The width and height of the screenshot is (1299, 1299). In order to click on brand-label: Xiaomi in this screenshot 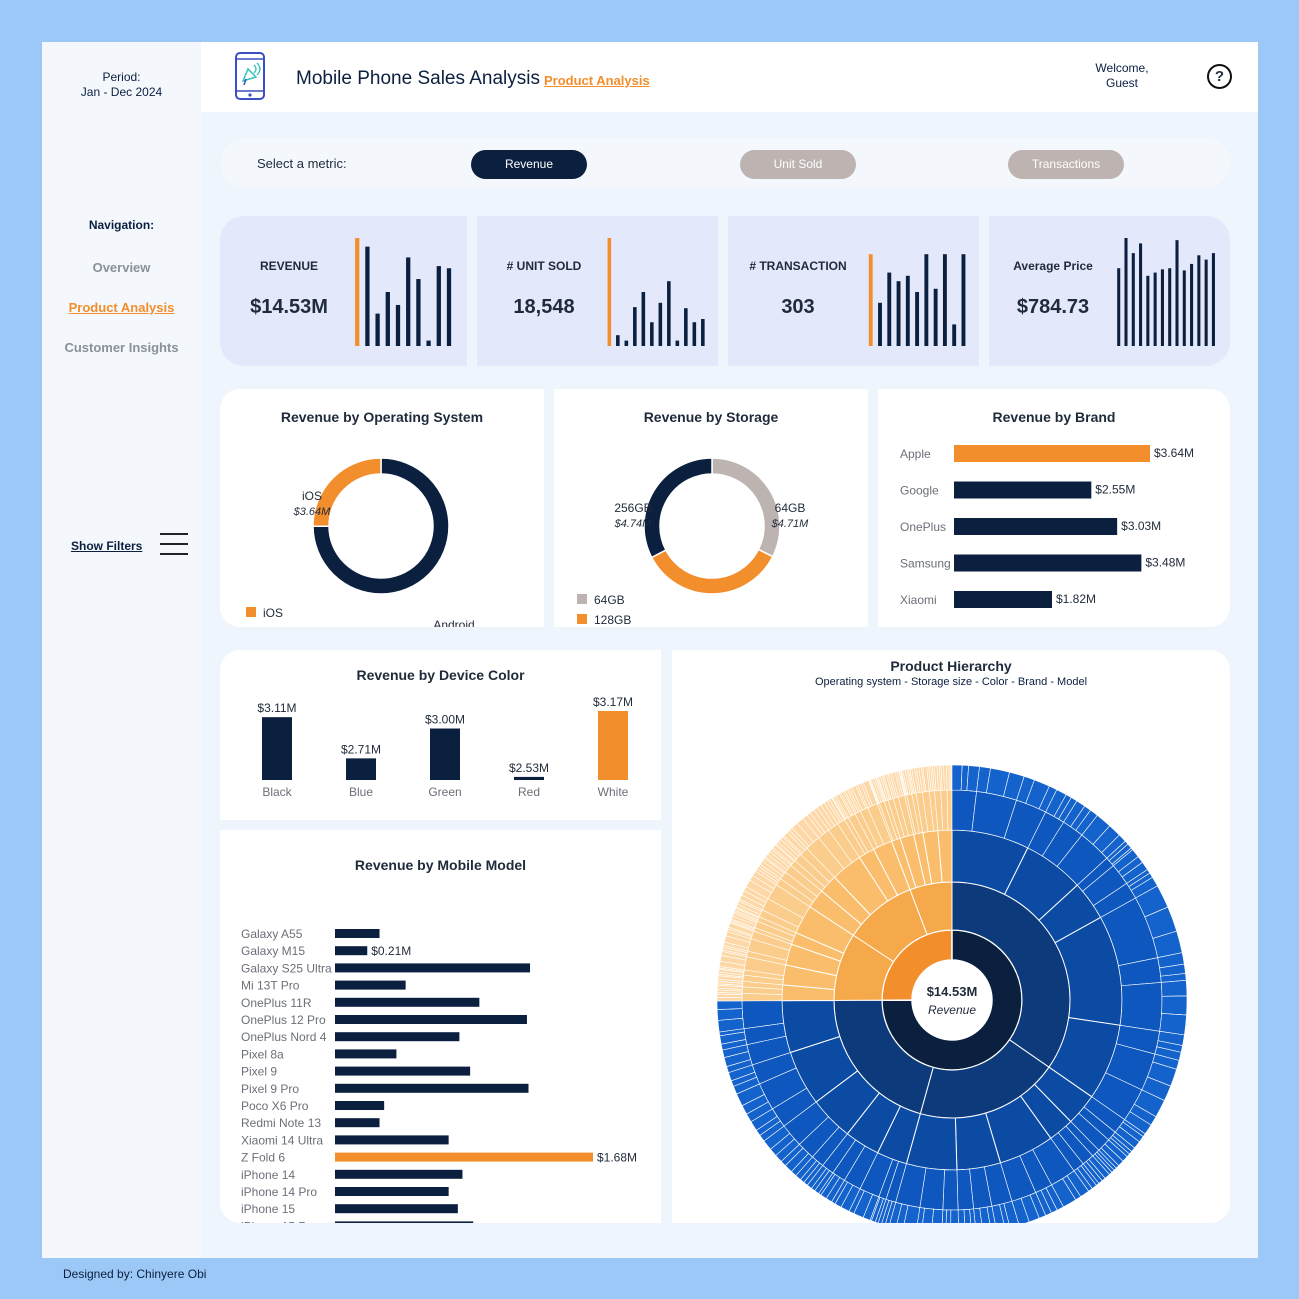, I will do `click(918, 600)`.